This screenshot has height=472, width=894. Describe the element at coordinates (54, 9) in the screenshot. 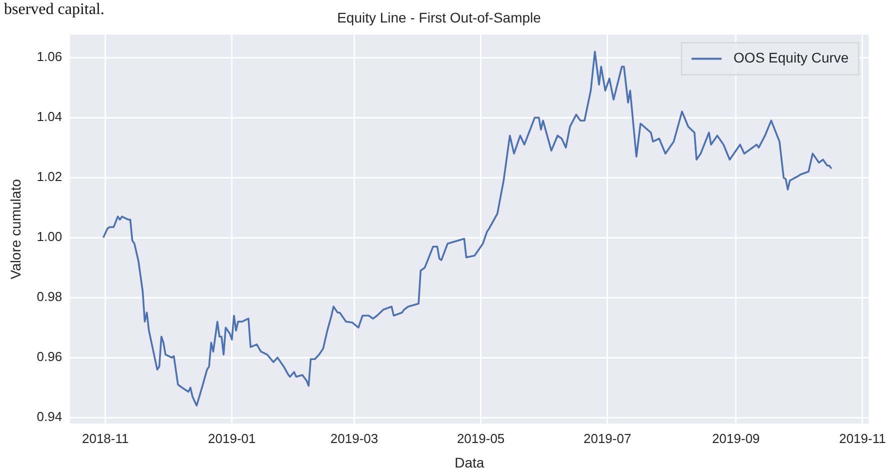

I see `text: bserved capital.` at that location.